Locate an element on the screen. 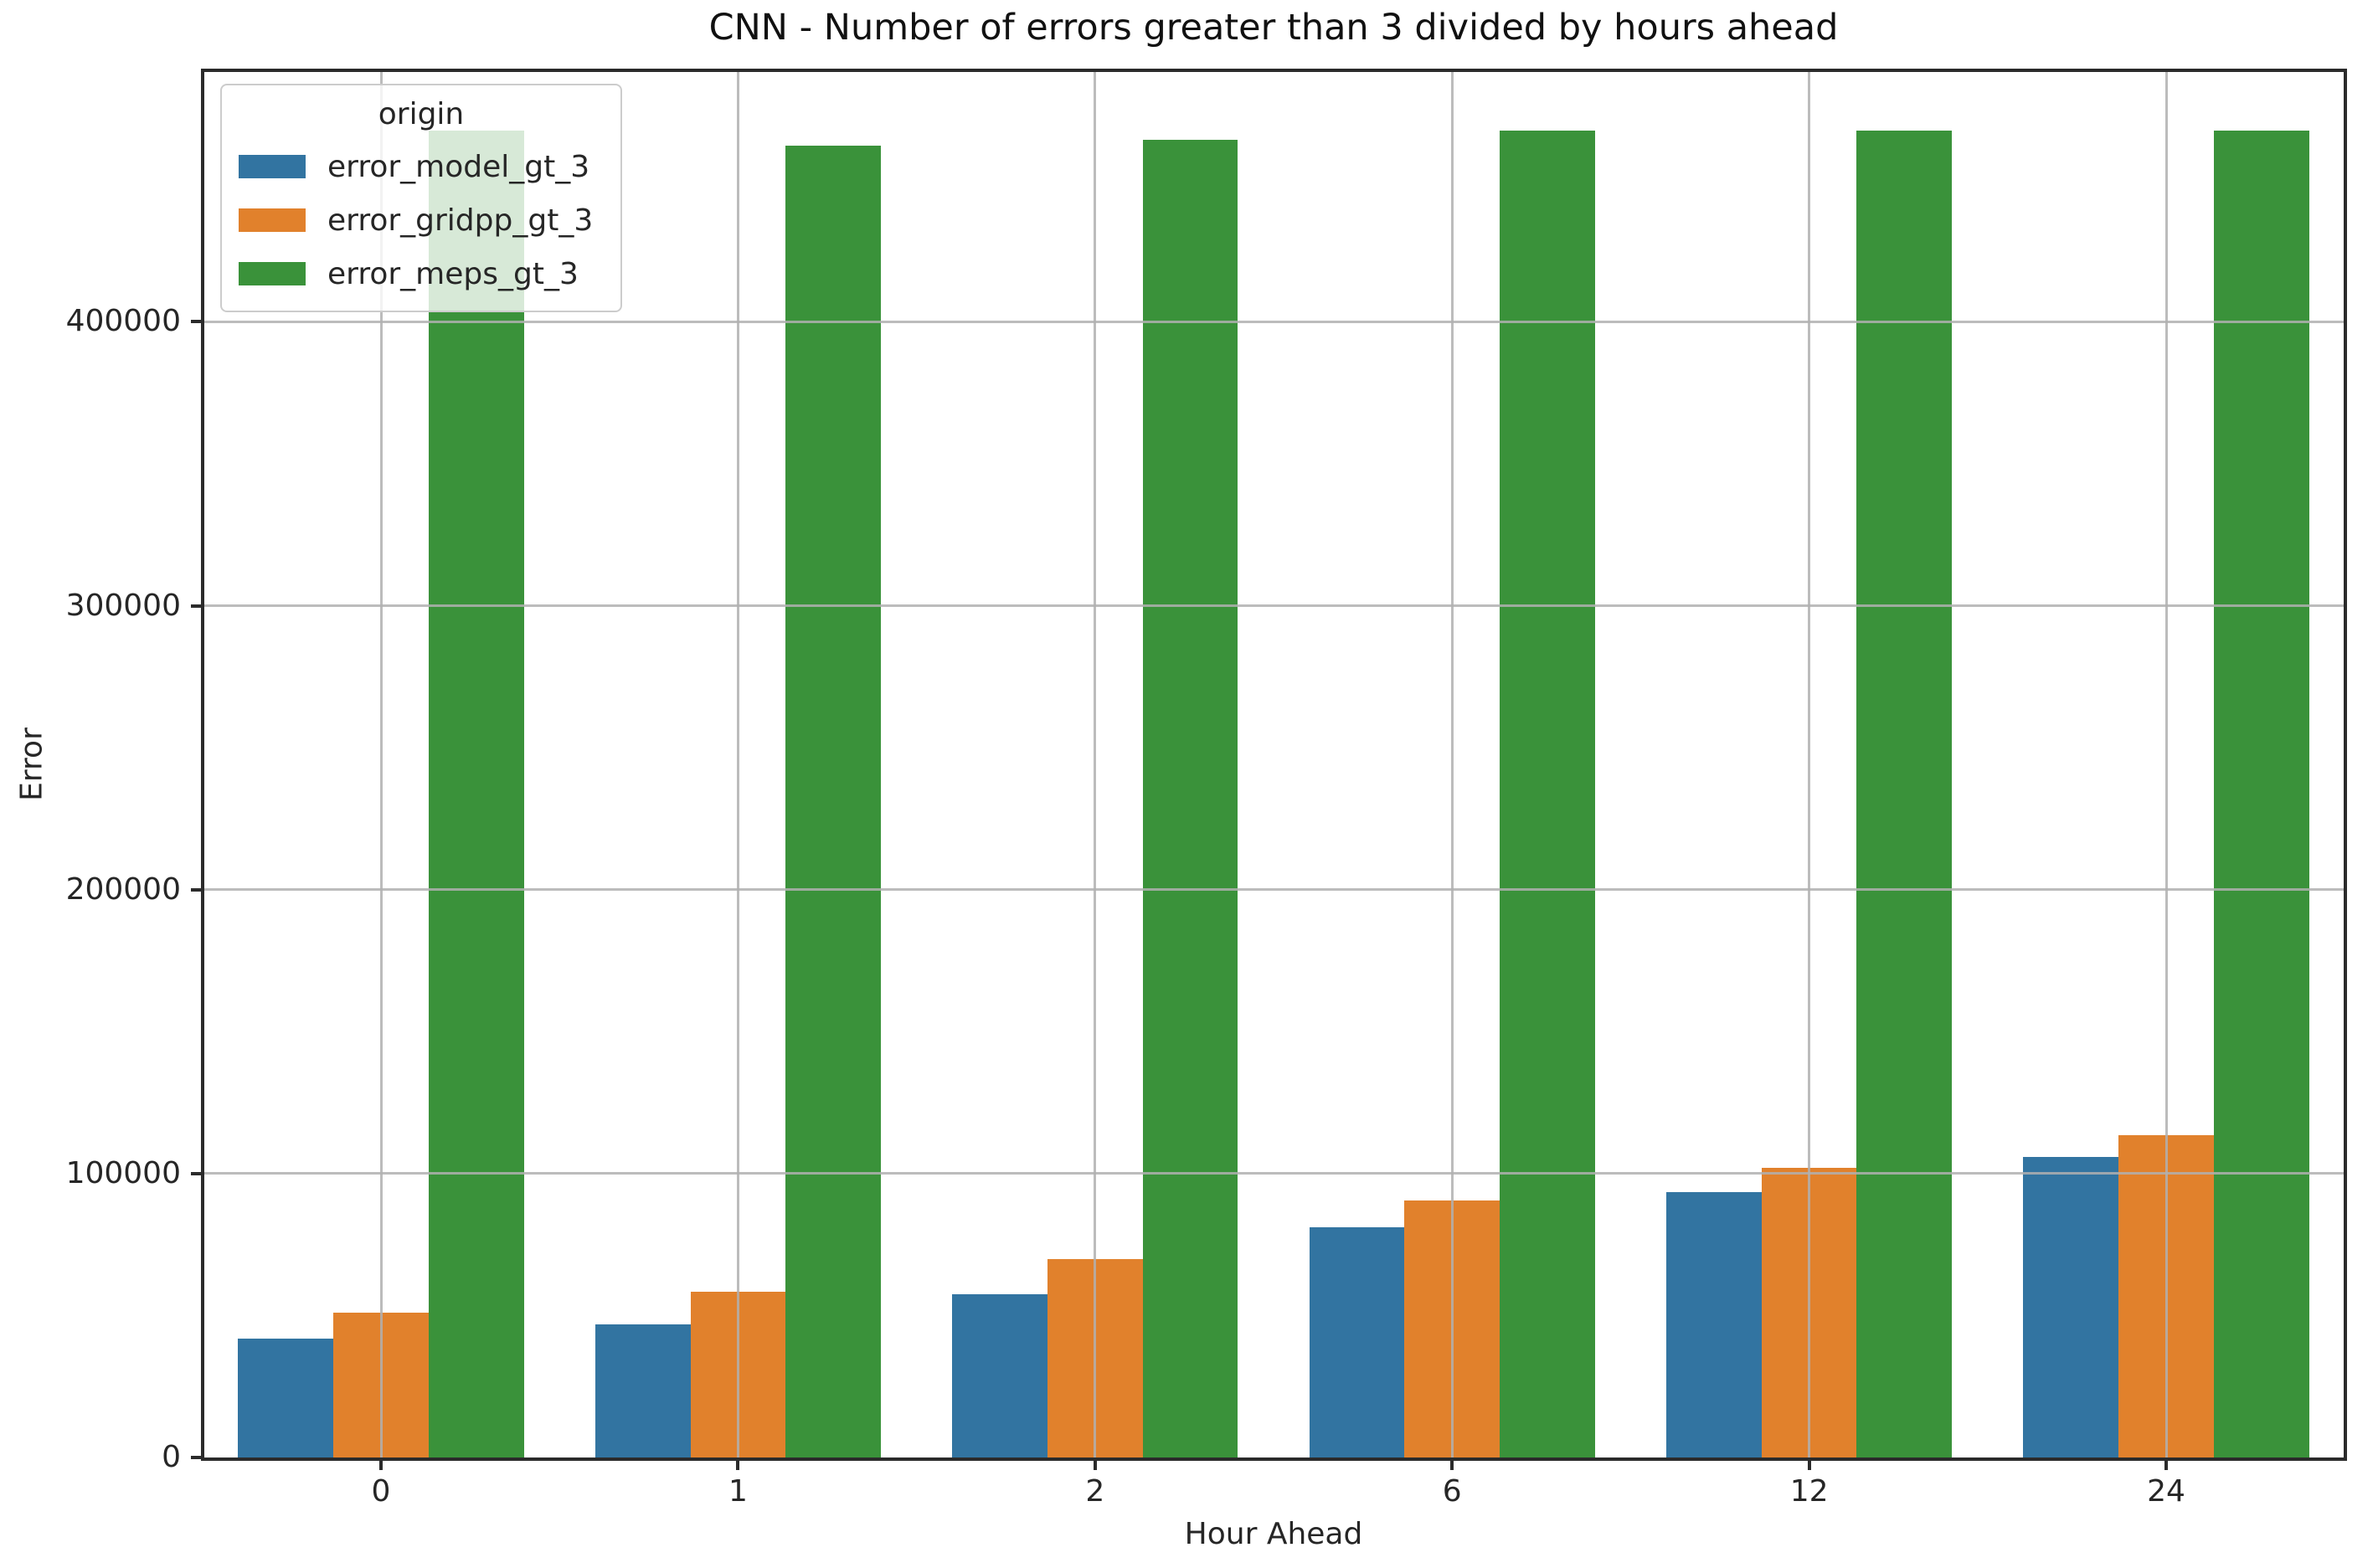  y-tick-label-0: 0 is located at coordinates (171, 1457).